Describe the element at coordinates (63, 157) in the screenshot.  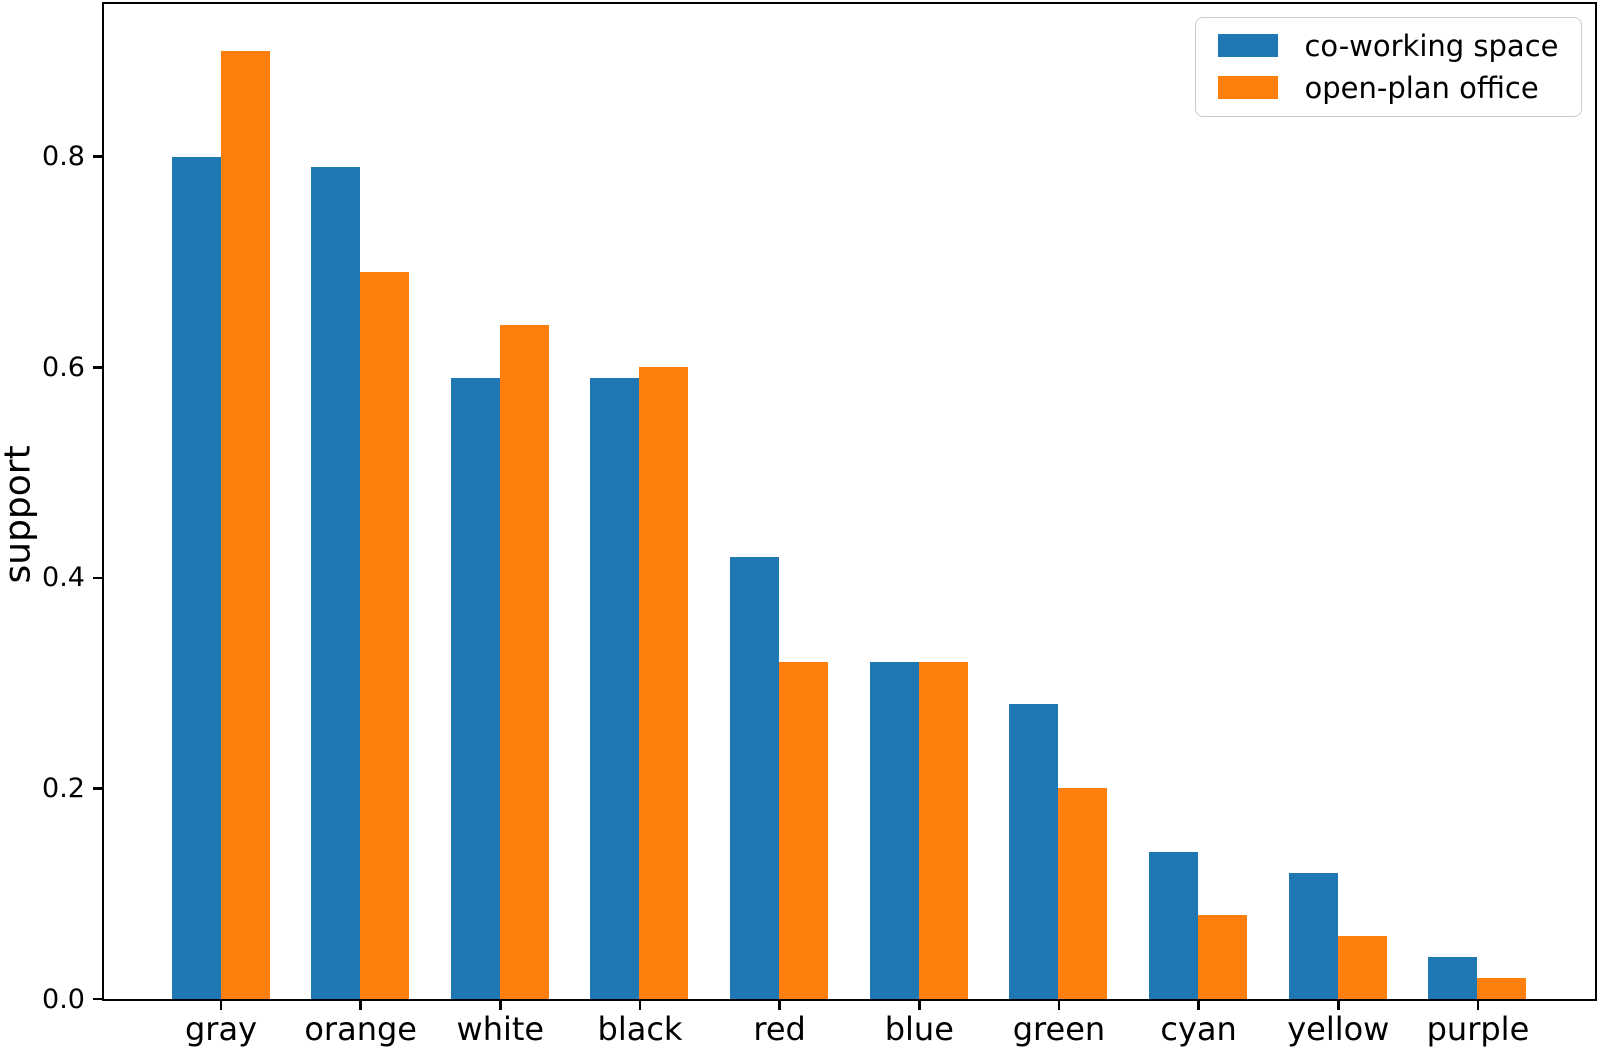
I see `y-tick-label: 0.8` at that location.